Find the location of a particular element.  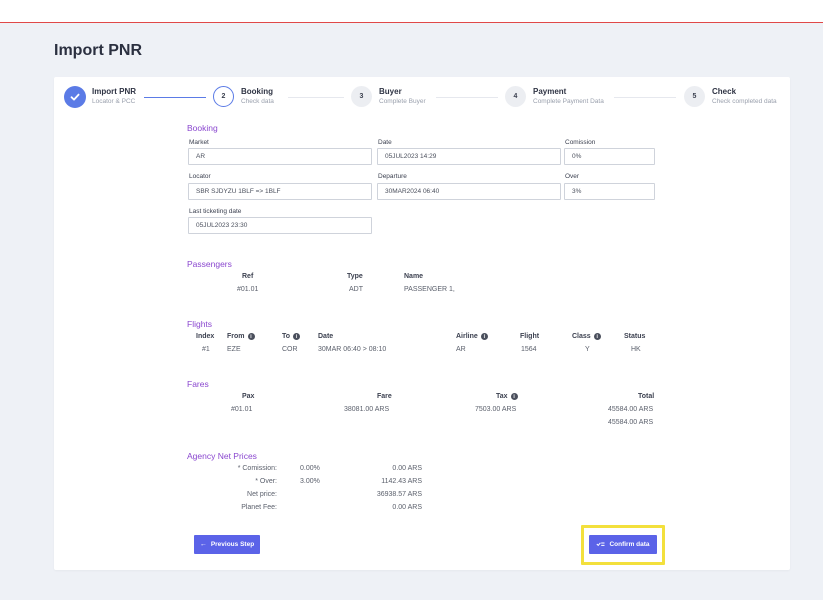

fare-pax: #01.01 is located at coordinates (242, 409).